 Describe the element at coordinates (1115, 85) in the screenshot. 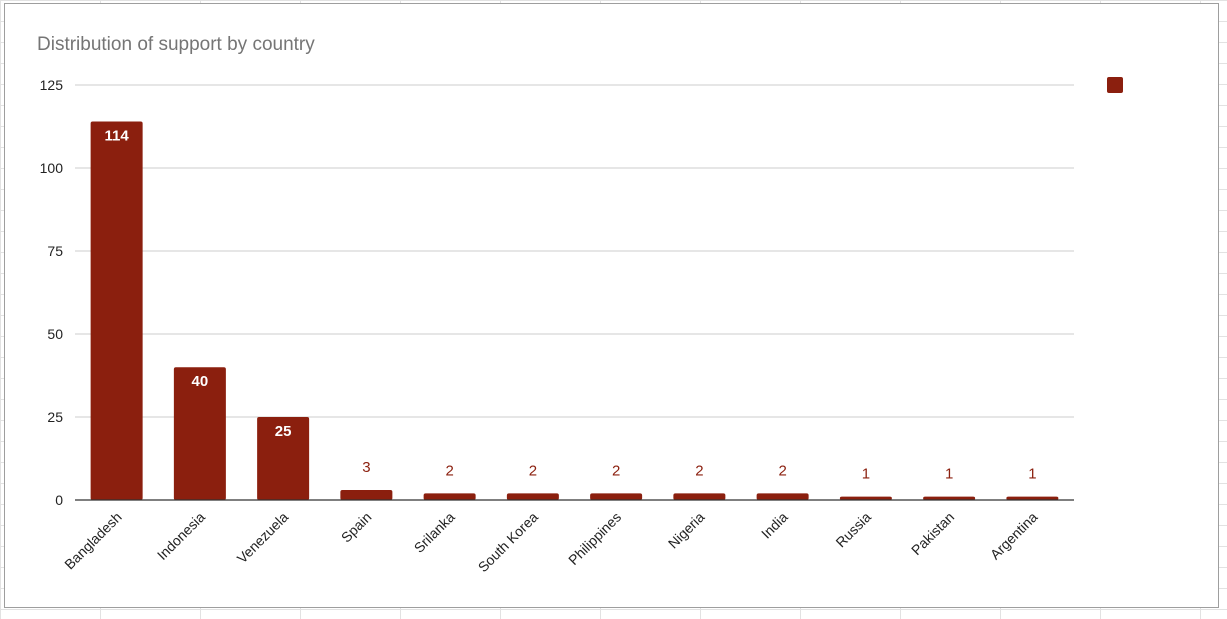

I see `legend-swatch` at that location.